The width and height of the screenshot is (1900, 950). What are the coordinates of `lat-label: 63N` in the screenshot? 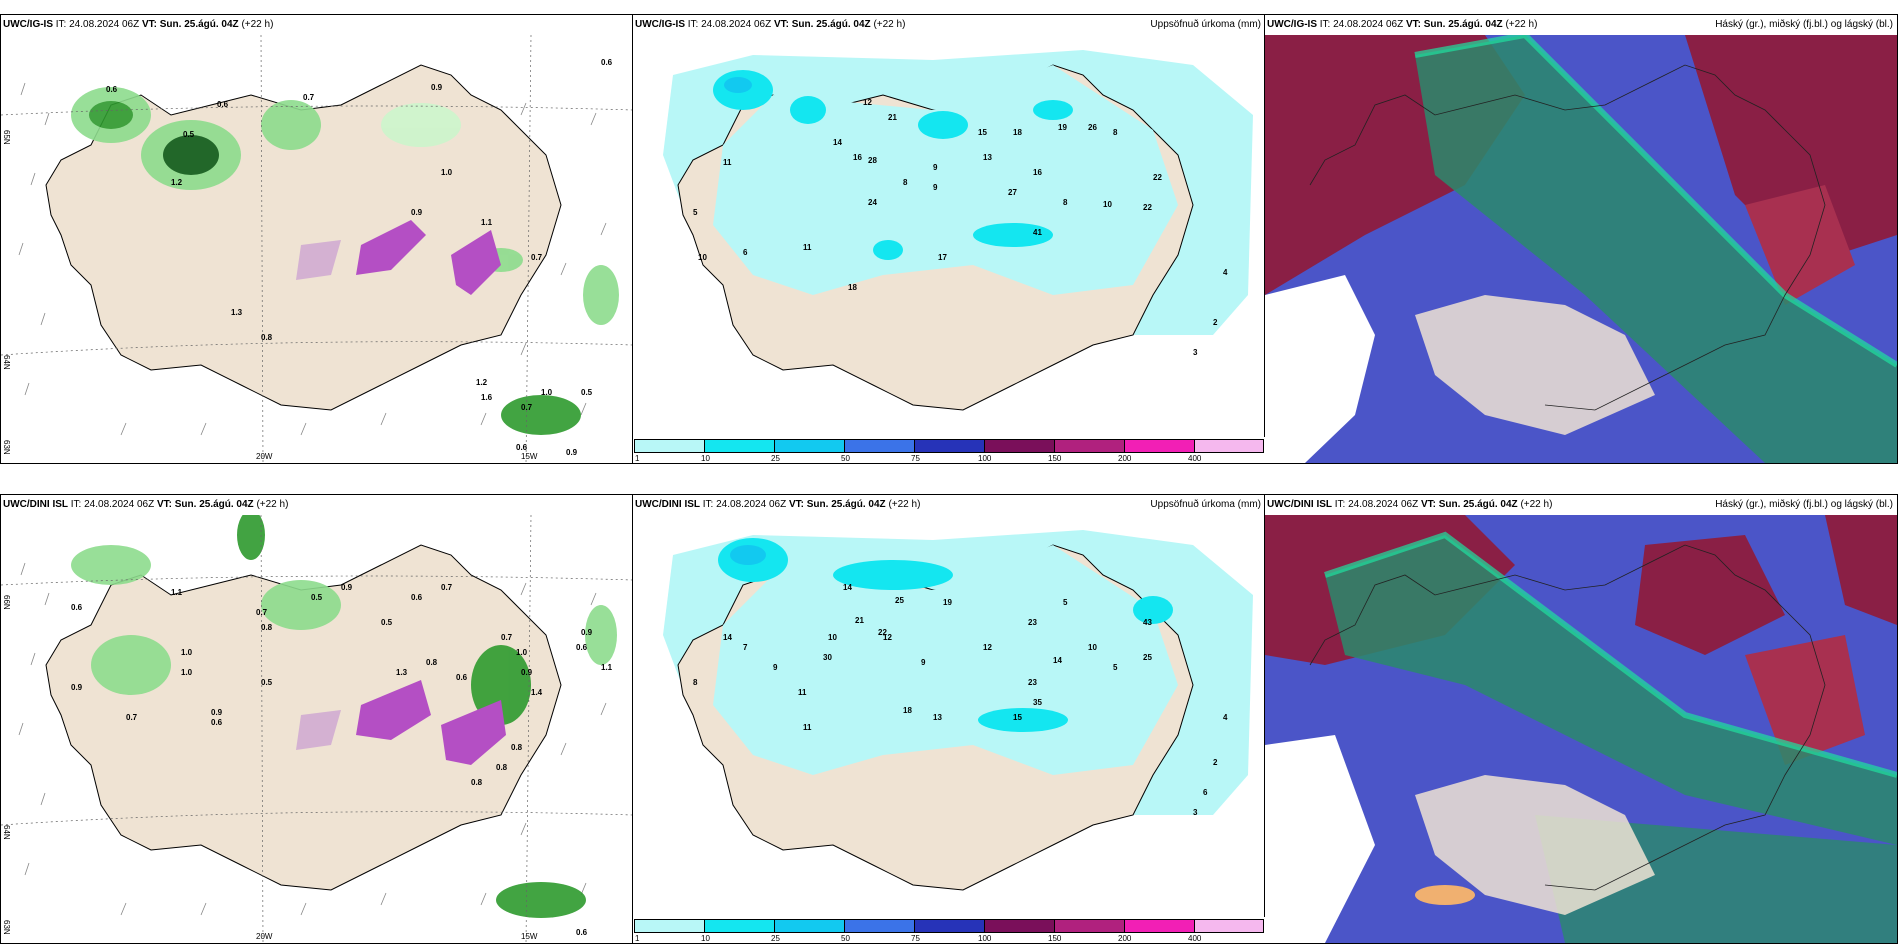 It's located at (6, 927).